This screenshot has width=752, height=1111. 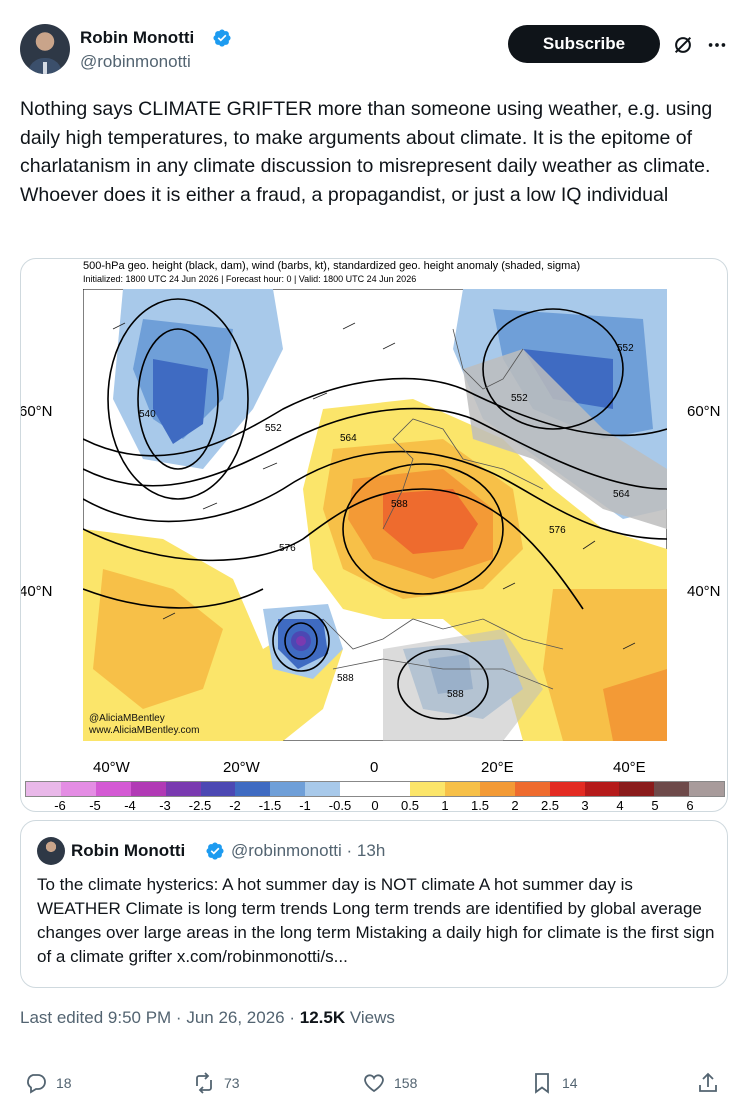 I want to click on lon-label-0: 0, so click(x=374, y=767).